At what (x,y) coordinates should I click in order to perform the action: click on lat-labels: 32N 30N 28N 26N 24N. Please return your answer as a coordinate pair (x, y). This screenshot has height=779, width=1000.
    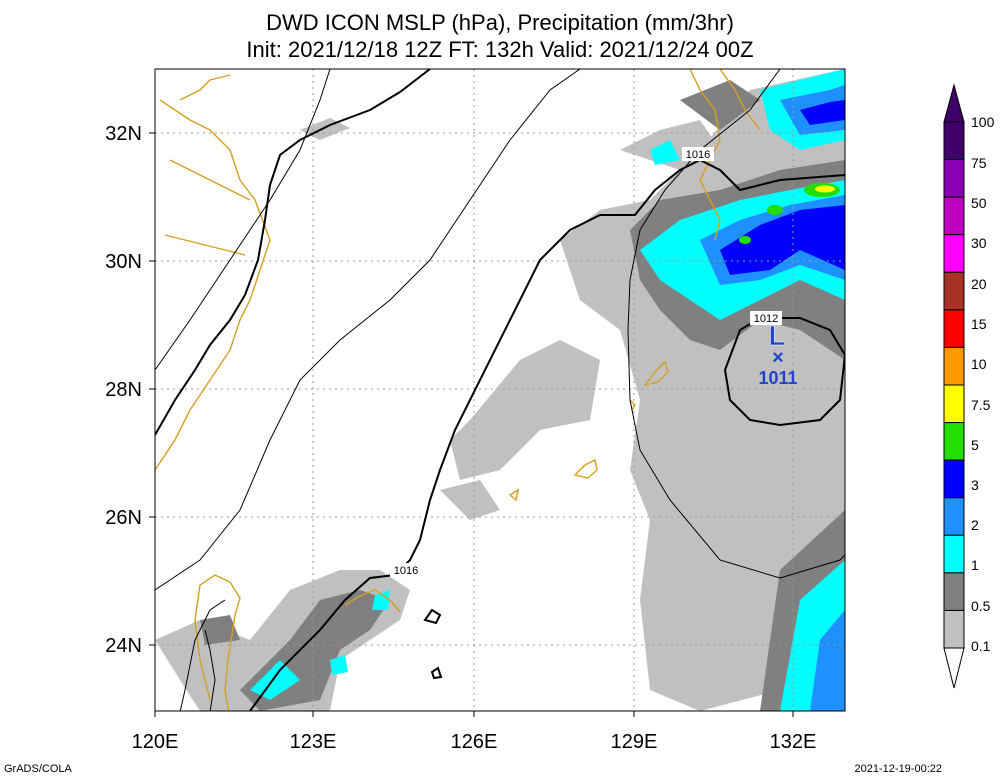
    Looking at the image, I should click on (123, 390).